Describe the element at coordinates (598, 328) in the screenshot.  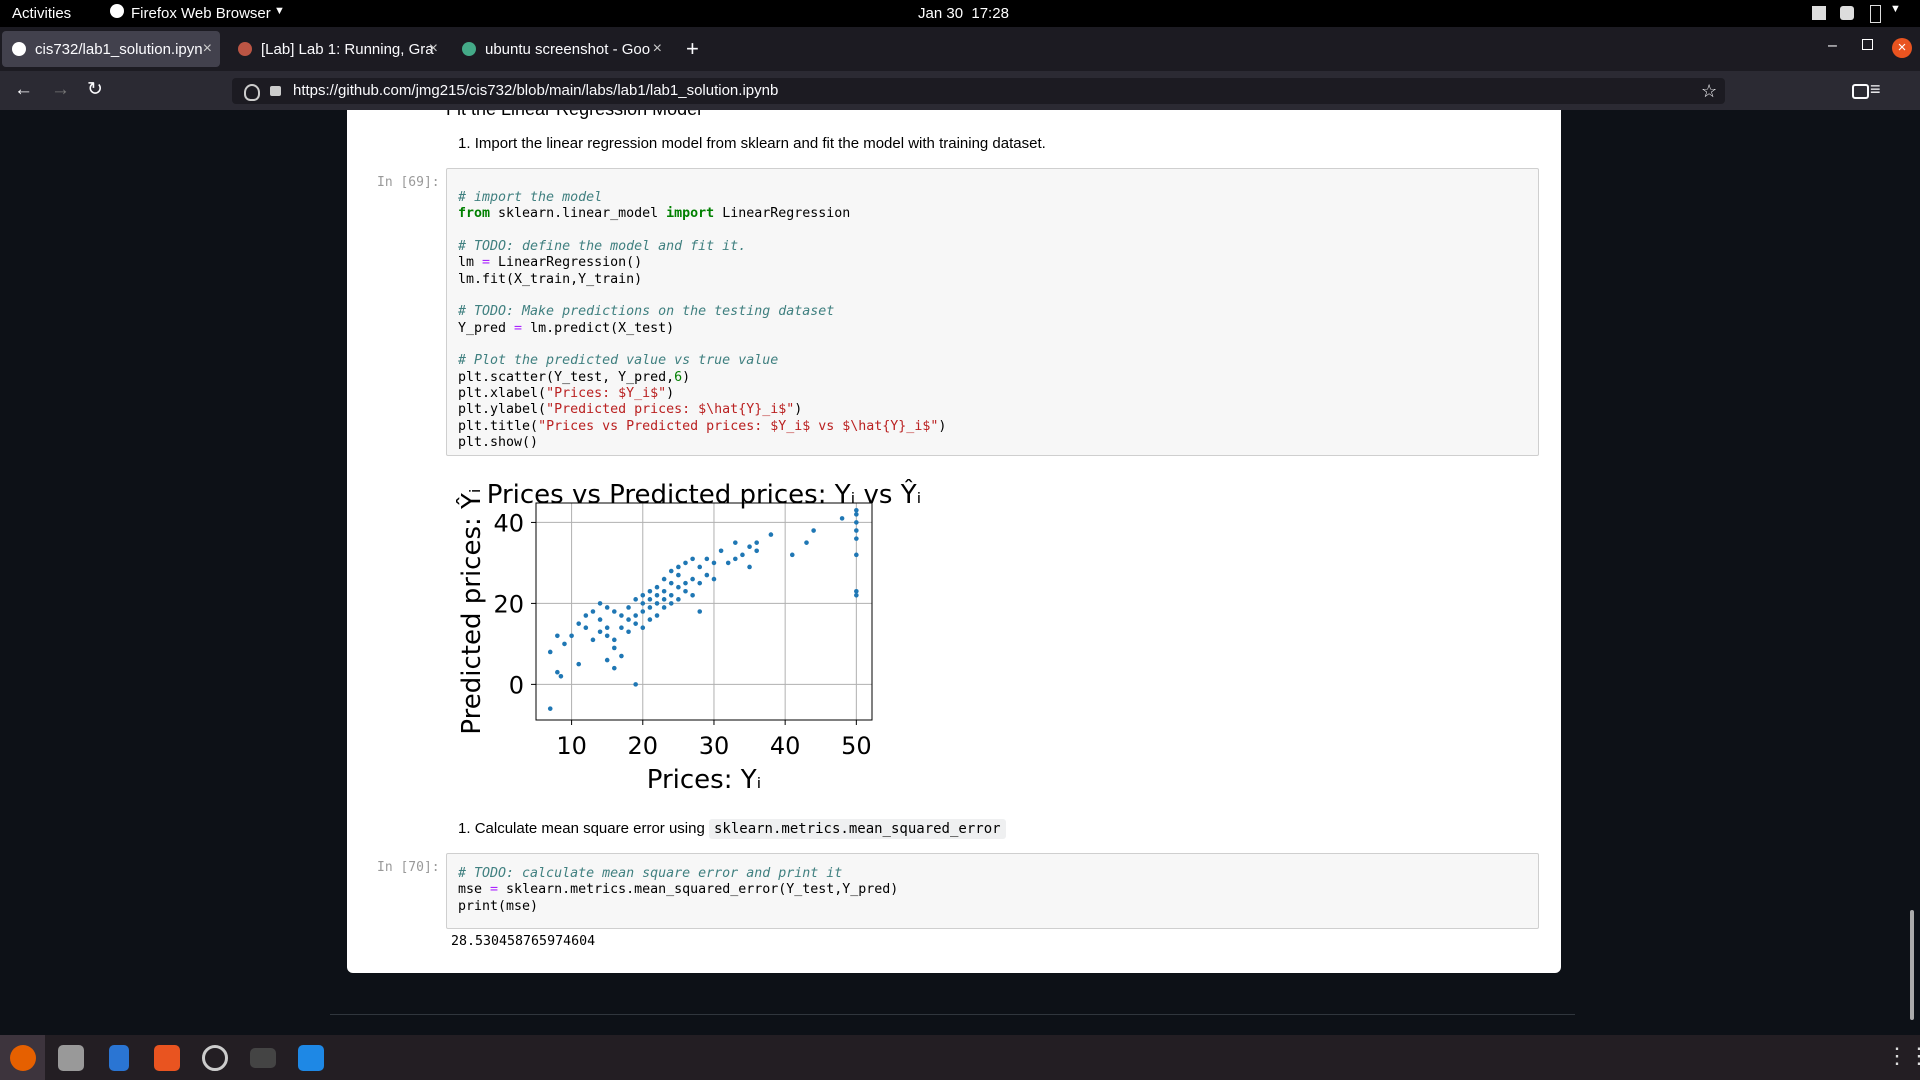
I see `code-token: lm.predict(X_test)` at that location.